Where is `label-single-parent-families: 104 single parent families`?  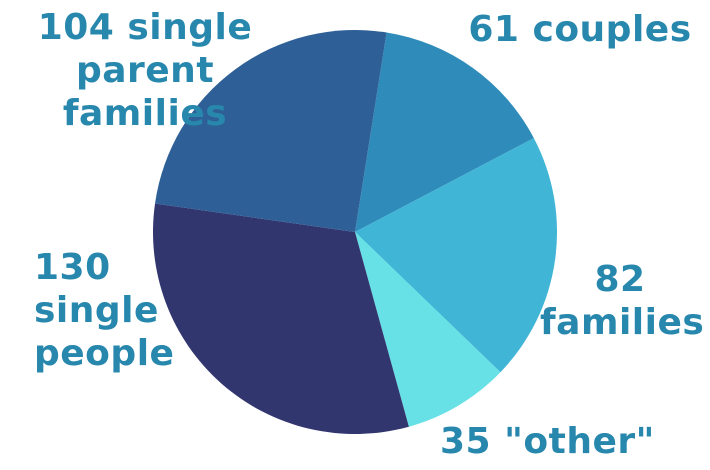
label-single-parent-families: 104 single parent families is located at coordinates (145, 70).